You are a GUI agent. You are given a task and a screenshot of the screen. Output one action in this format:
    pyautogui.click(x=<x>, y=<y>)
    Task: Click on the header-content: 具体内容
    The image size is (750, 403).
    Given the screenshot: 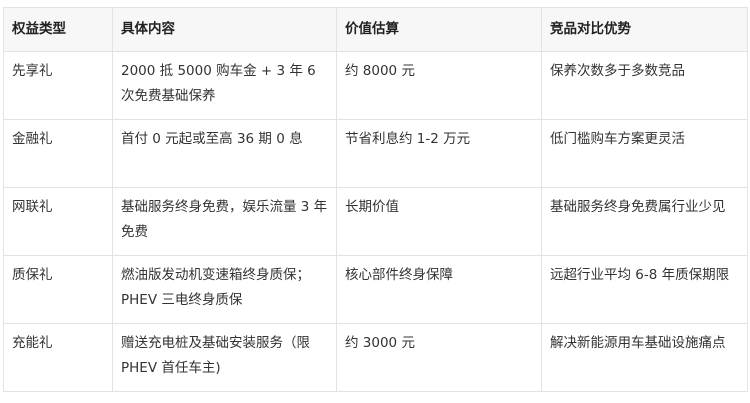 What is the action you would take?
    pyautogui.click(x=224, y=29)
    